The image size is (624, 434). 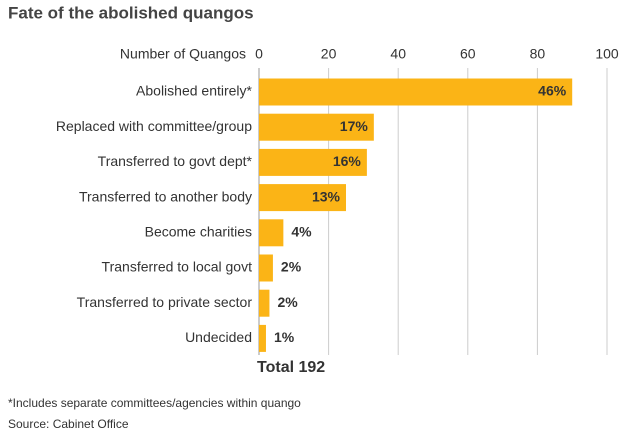 I want to click on x-tick-label: 80, so click(x=538, y=54).